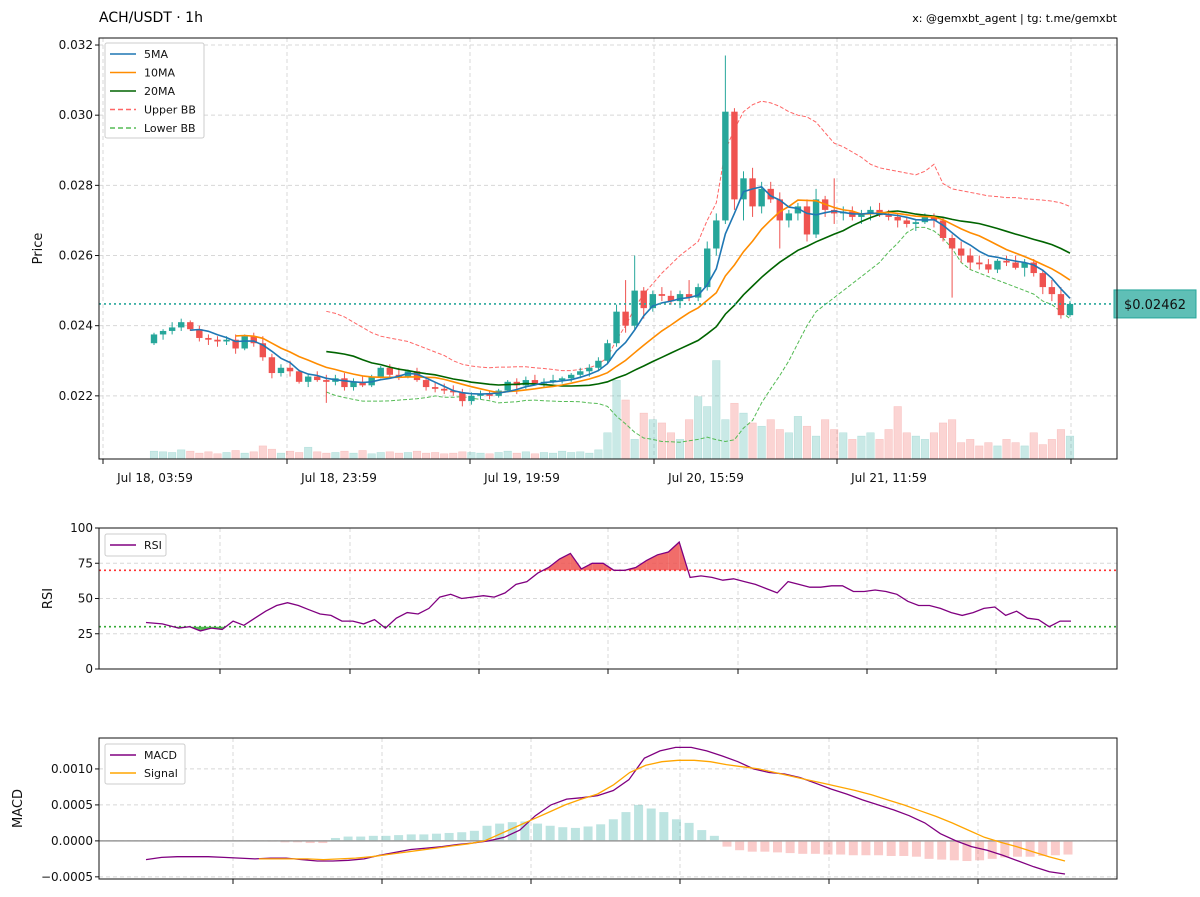 The image size is (1200, 897). I want to click on price-tick-label: 0.030, so click(76, 115).